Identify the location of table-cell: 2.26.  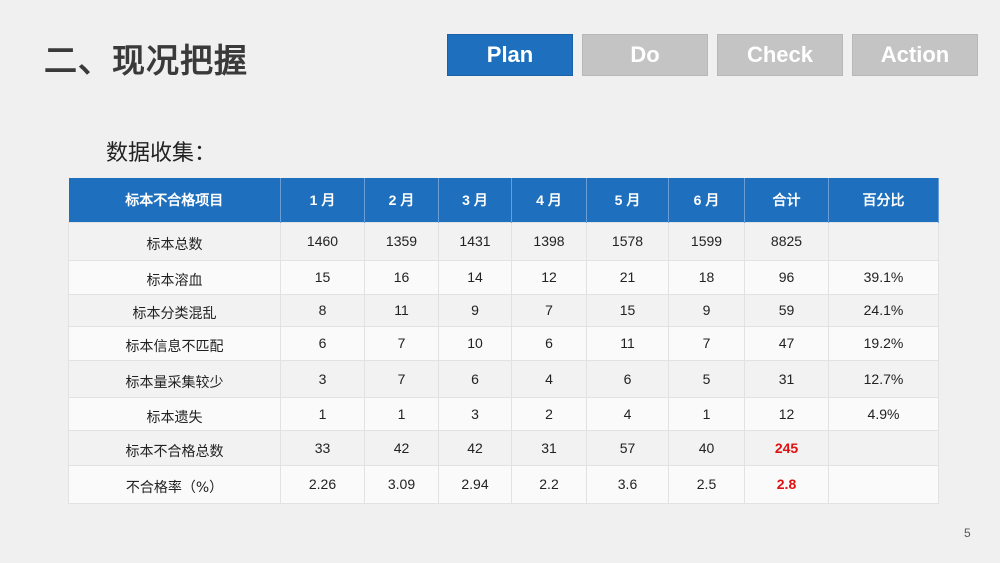
(322, 484).